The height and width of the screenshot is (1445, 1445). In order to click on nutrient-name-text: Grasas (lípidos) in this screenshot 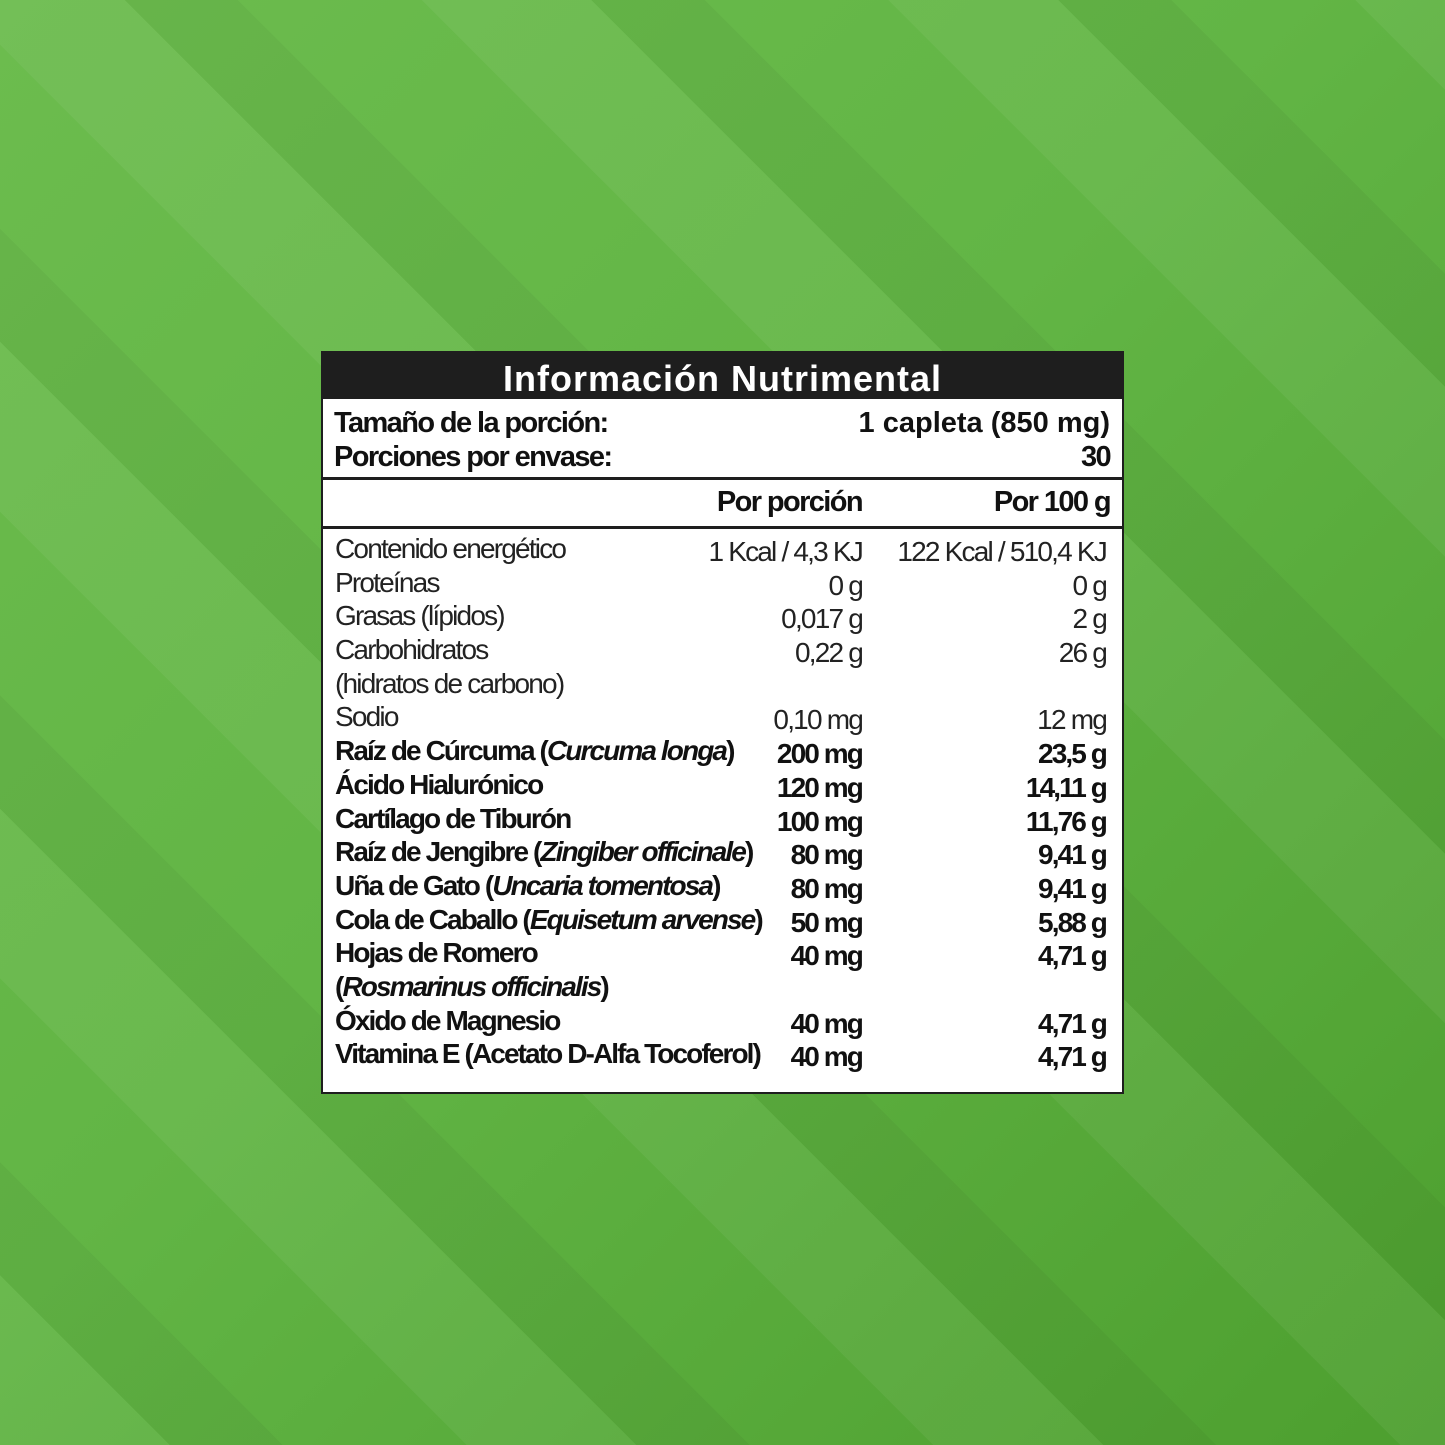, I will do `click(420, 616)`.